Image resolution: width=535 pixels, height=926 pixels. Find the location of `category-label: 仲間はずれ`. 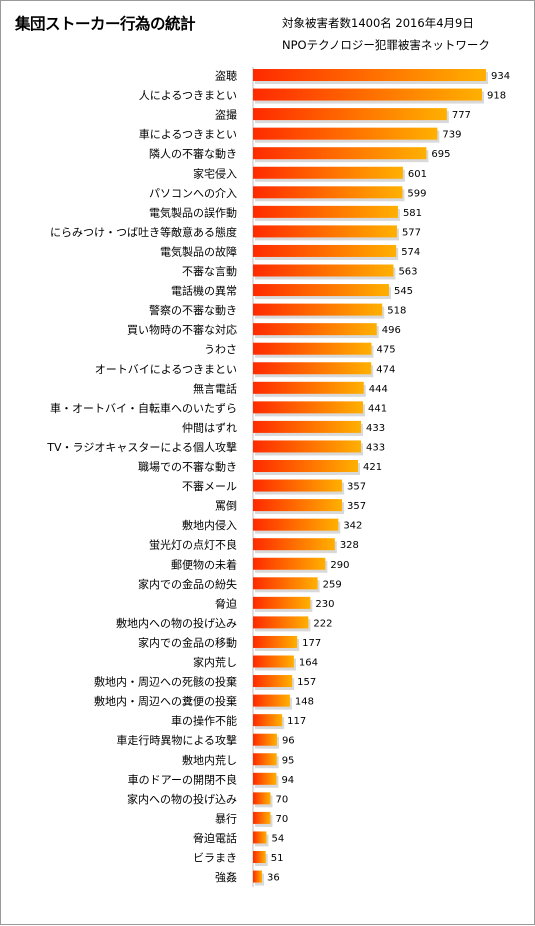

category-label: 仲間はずれ is located at coordinates (209, 427).